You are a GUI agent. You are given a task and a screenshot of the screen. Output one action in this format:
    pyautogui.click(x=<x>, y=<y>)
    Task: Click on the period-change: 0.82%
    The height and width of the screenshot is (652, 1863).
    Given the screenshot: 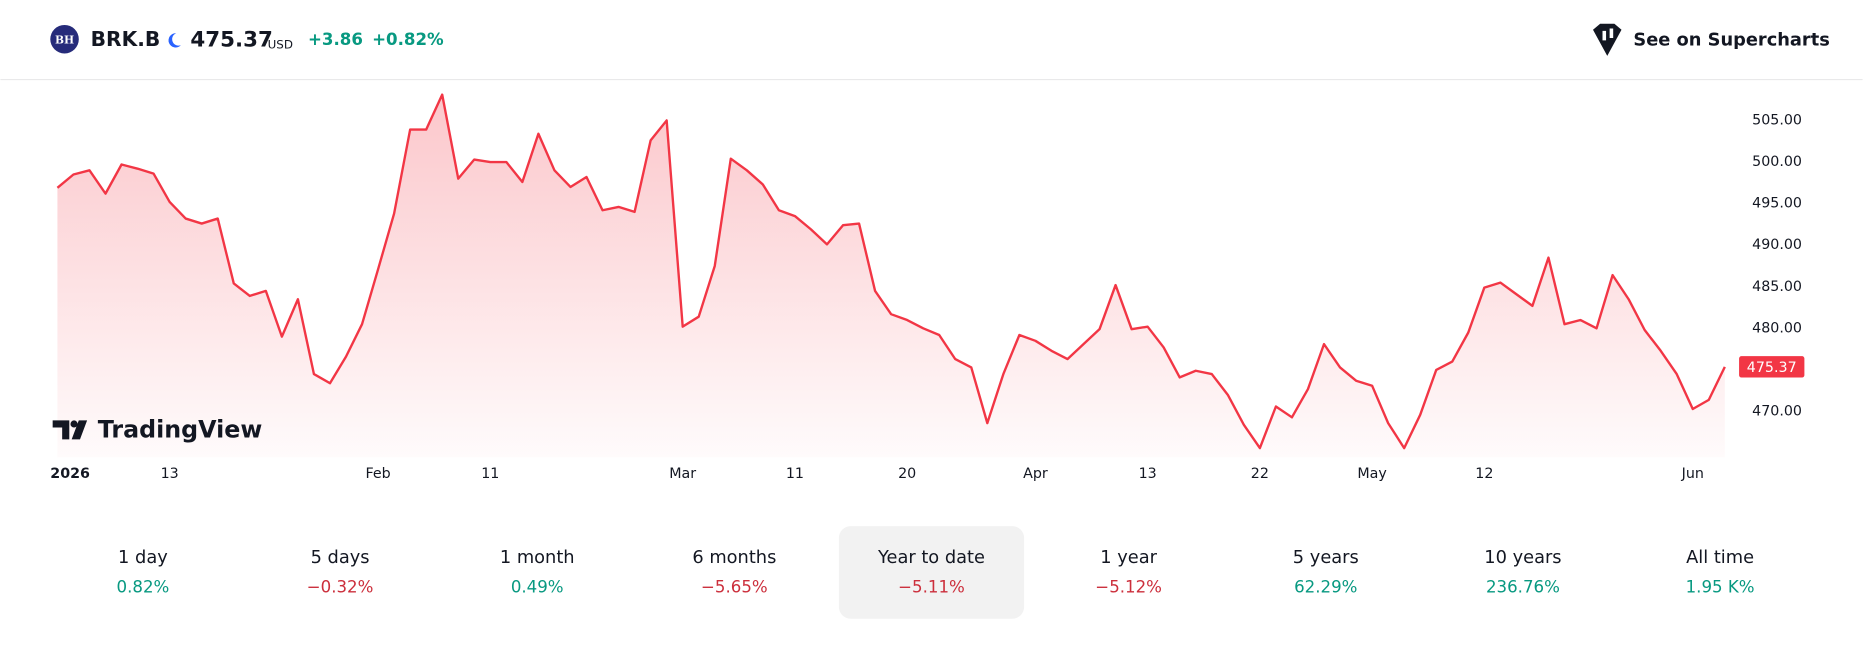 What is the action you would take?
    pyautogui.click(x=143, y=586)
    